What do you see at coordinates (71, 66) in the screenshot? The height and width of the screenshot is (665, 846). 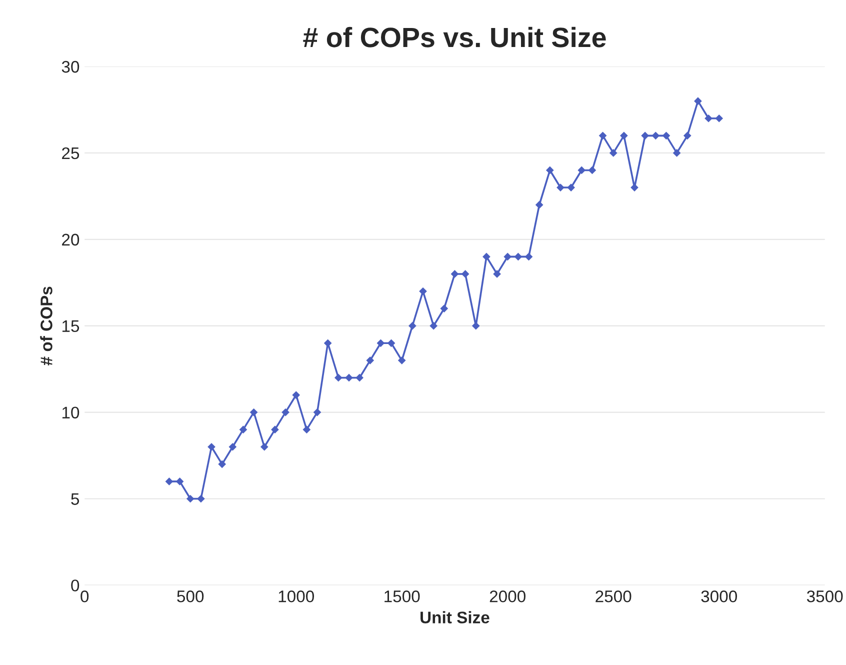 I see `y-tick-label: 30` at bounding box center [71, 66].